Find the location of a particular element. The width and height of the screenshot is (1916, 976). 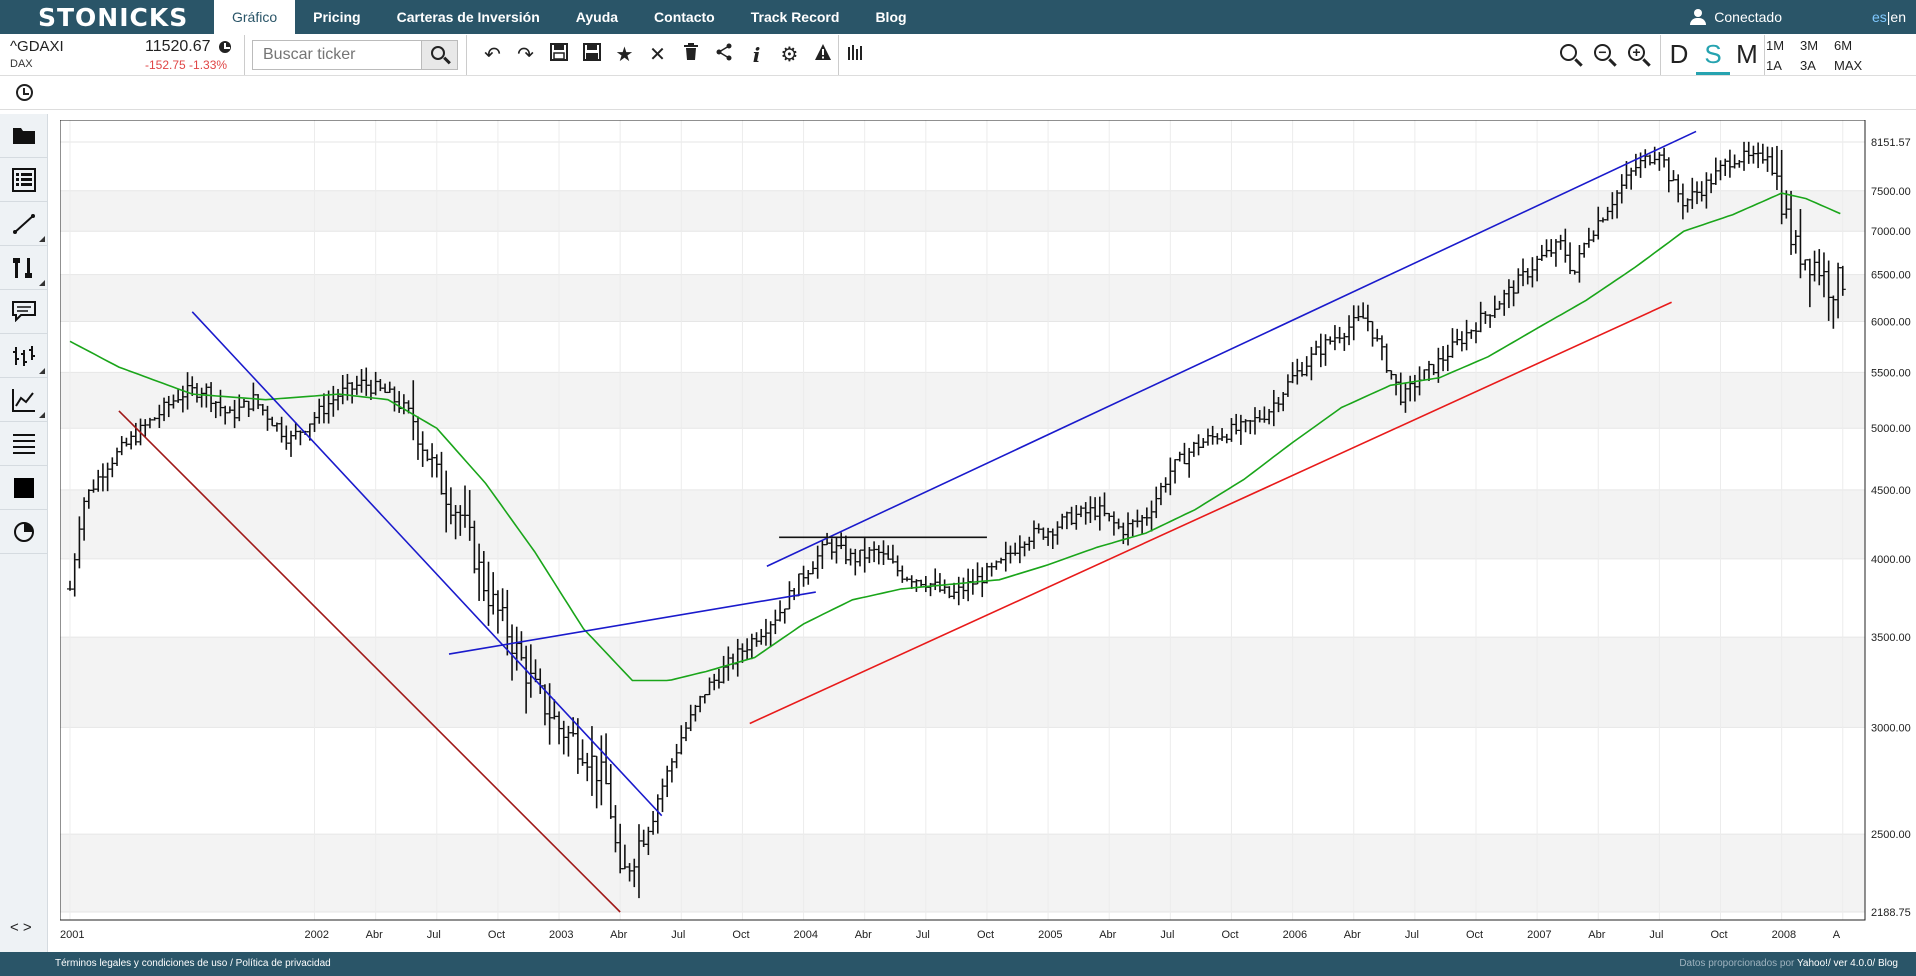

drawing-tools: ↶ ↷ ★ ✕ i ⚙ is located at coordinates (674, 55).